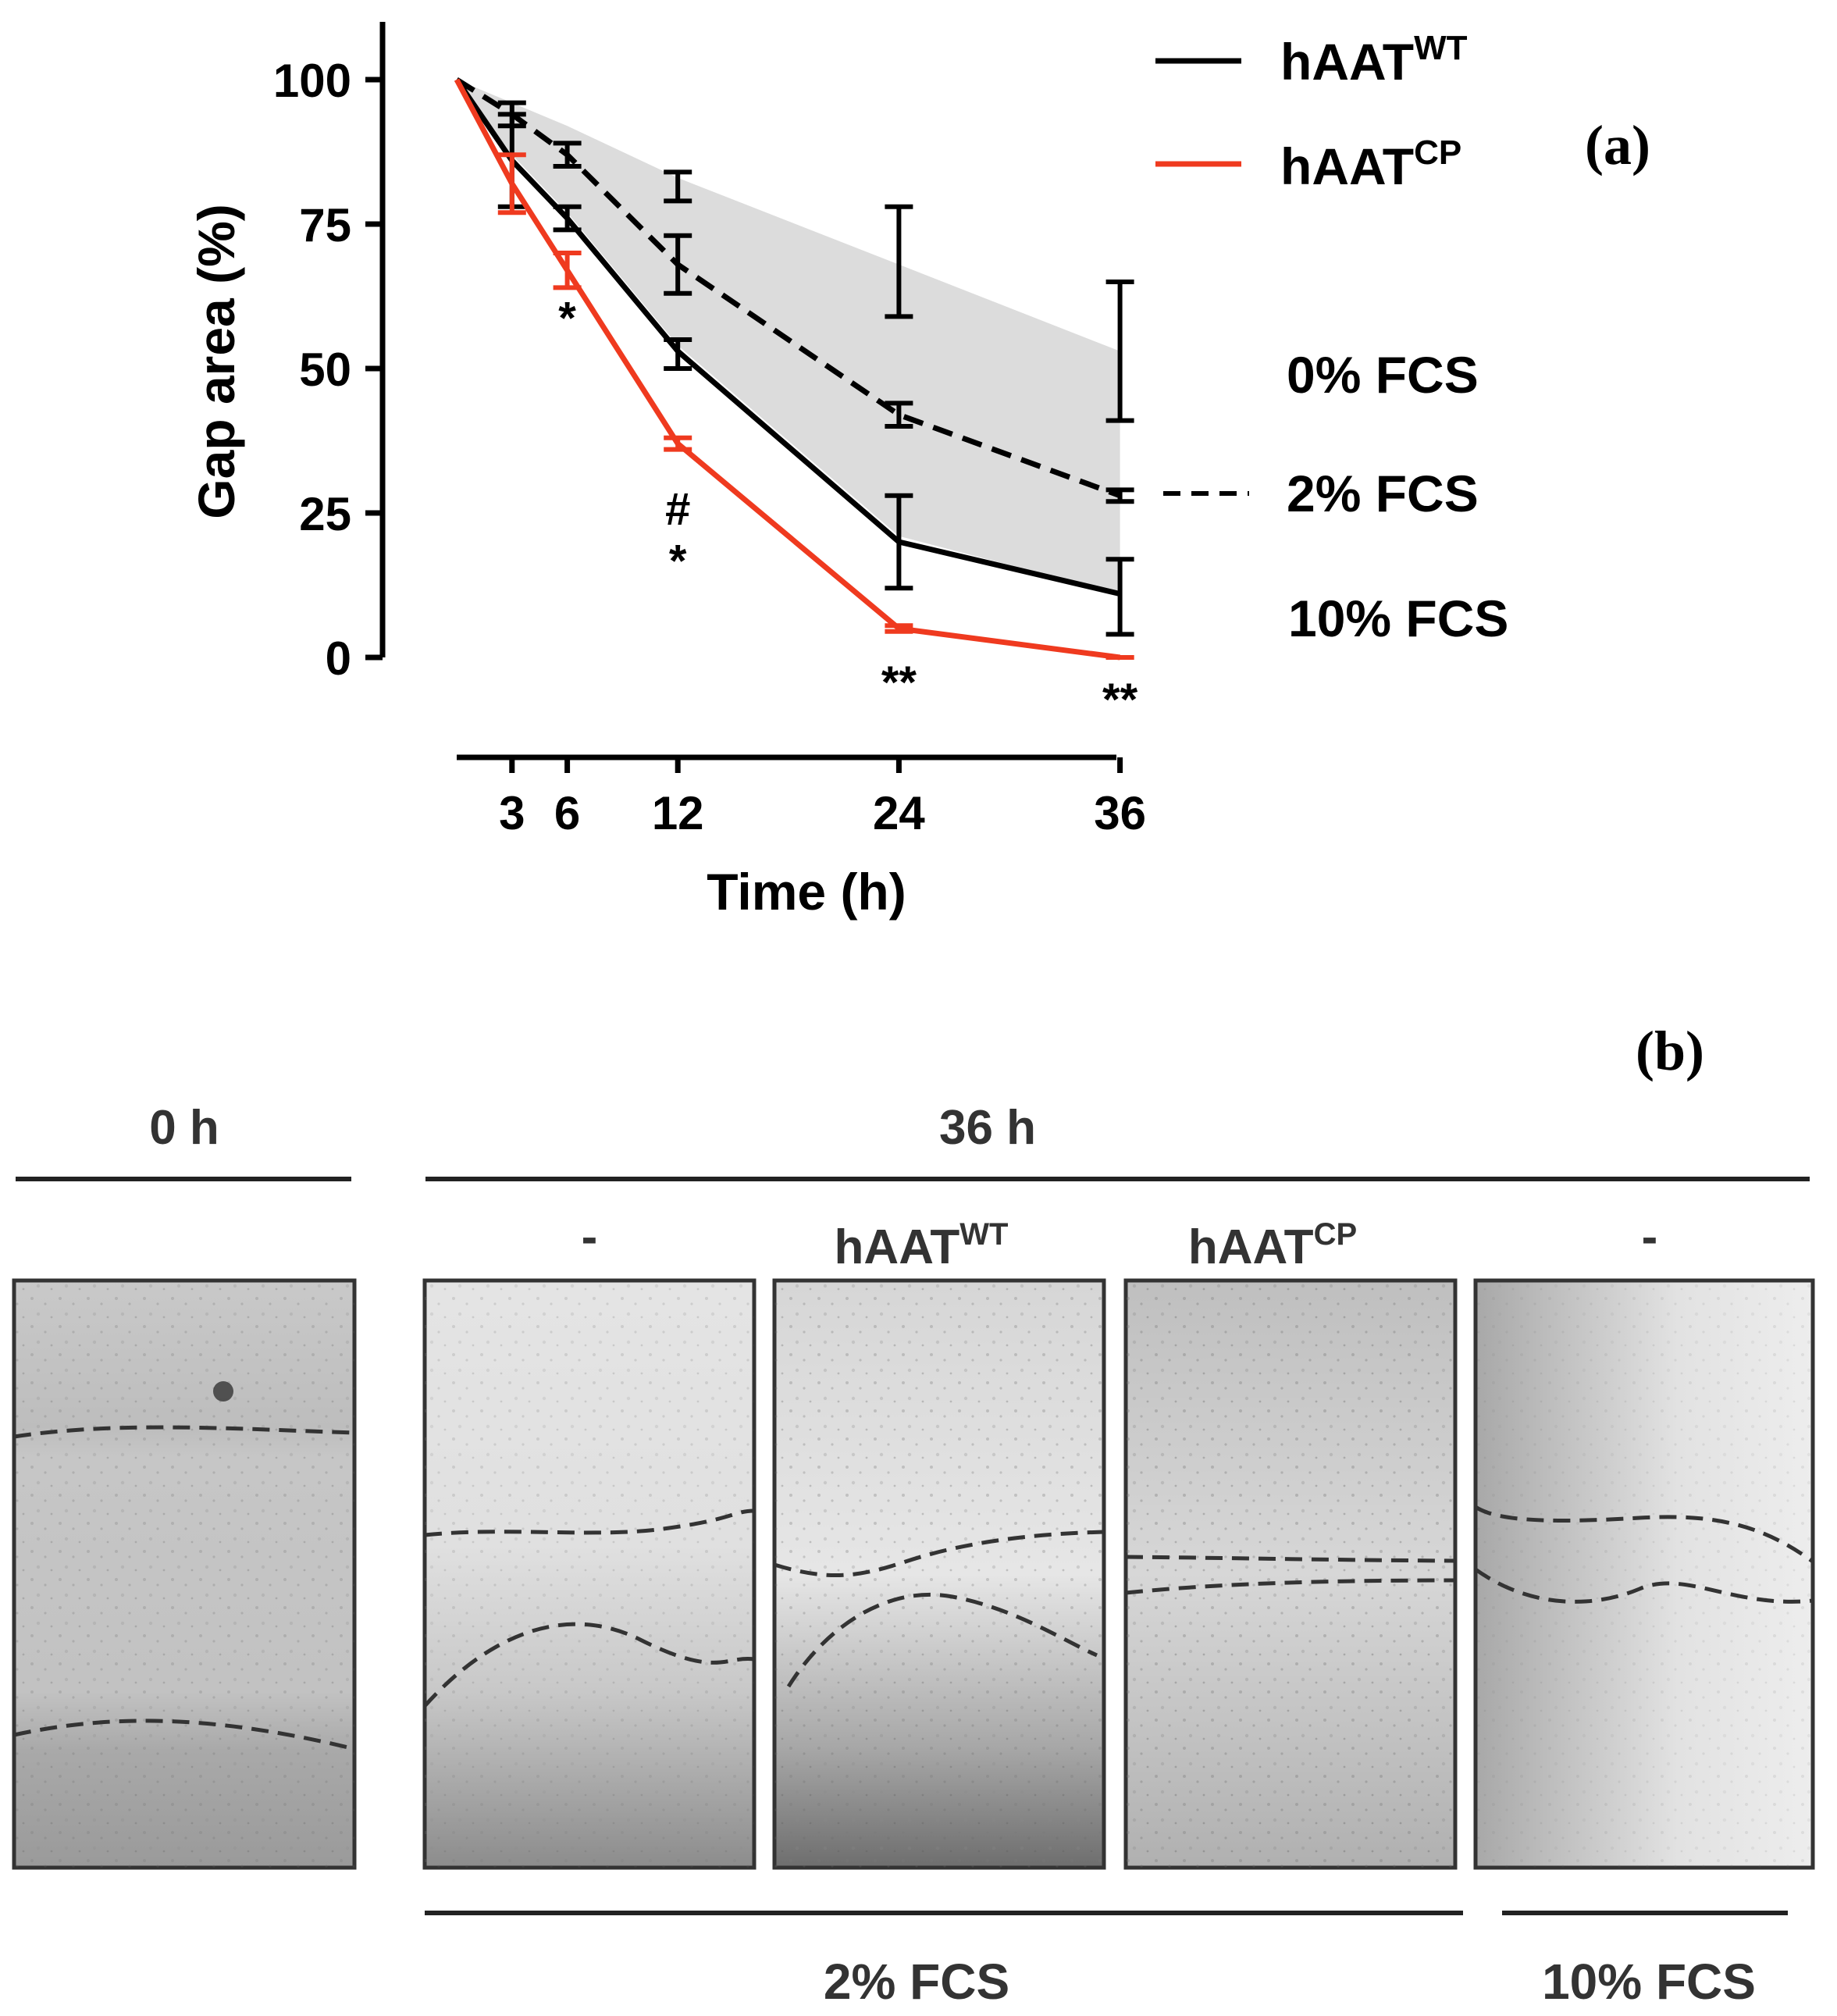 Image resolution: width=1837 pixels, height=2016 pixels. I want to click on x-tick-label-36: 36, so click(1120, 813).